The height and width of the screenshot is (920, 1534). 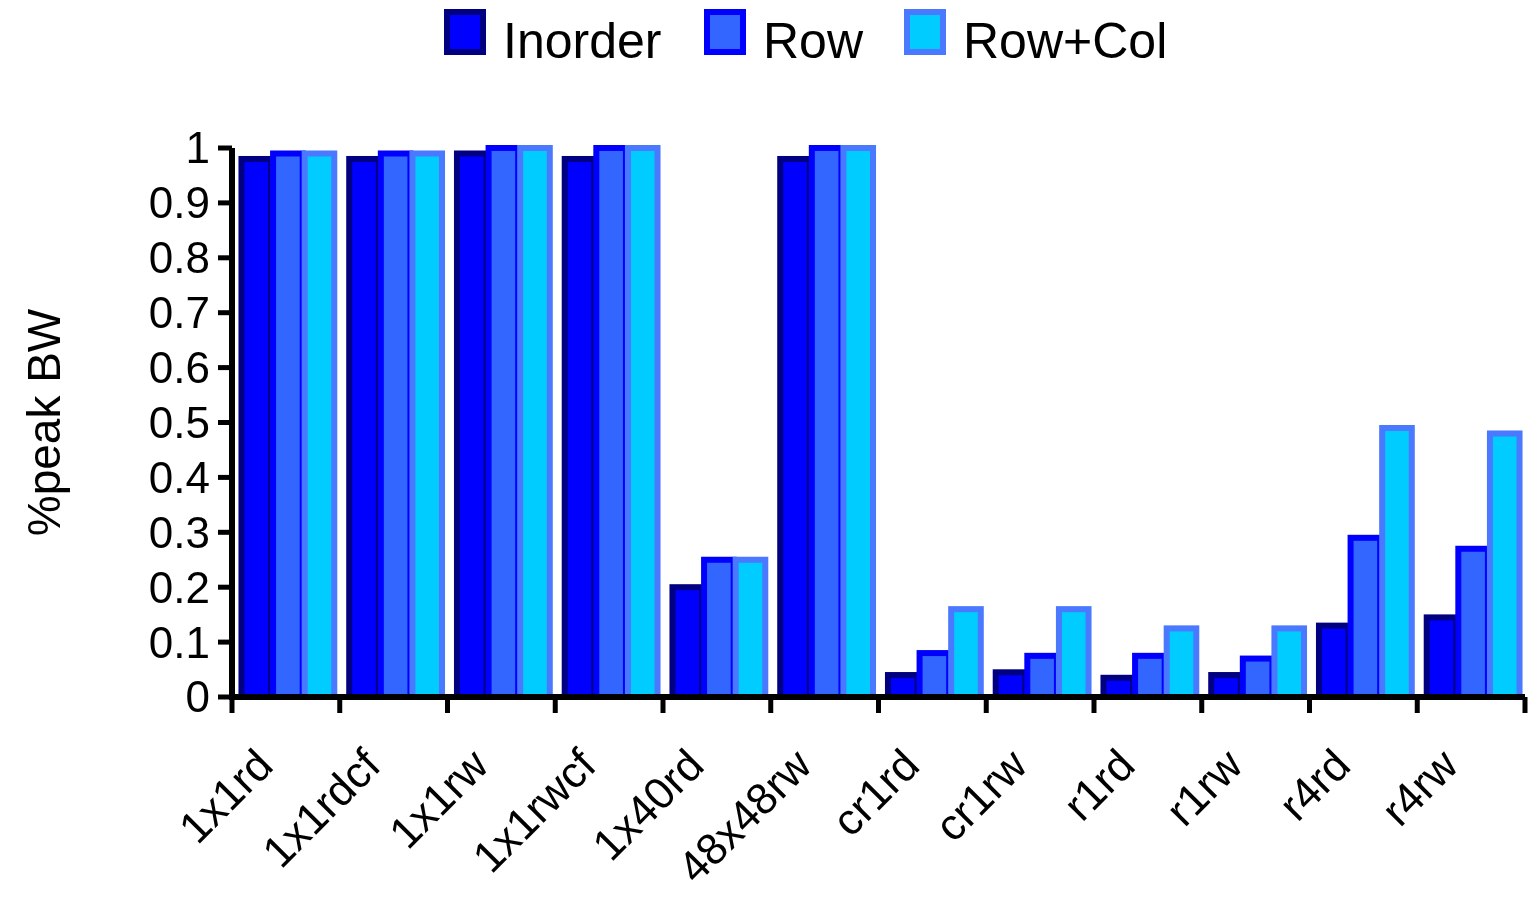 I want to click on y-tick-label: 0.6, so click(x=179, y=367).